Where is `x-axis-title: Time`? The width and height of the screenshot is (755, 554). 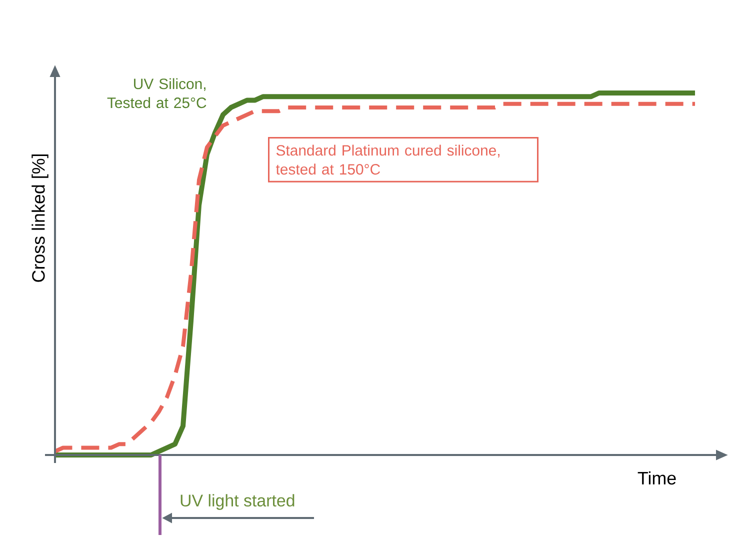
x-axis-title: Time is located at coordinates (657, 478).